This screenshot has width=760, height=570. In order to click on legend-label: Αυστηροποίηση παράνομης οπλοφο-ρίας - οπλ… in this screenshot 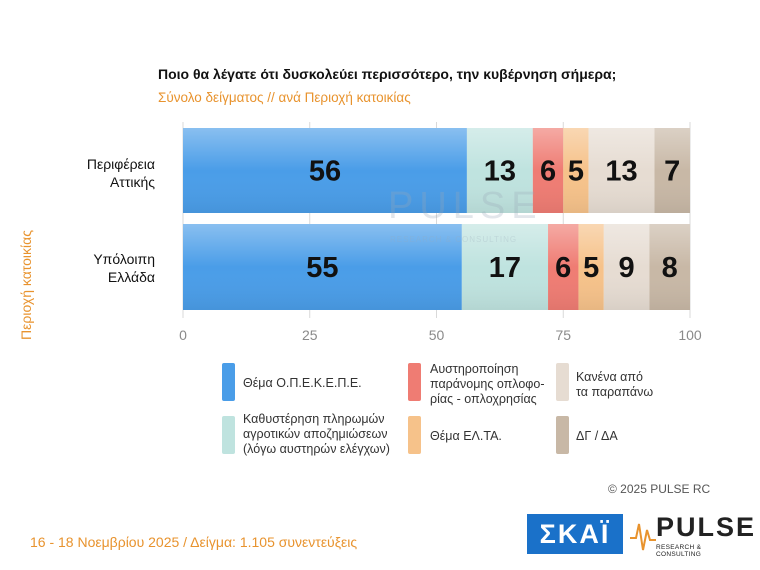, I will do `click(487, 384)`.